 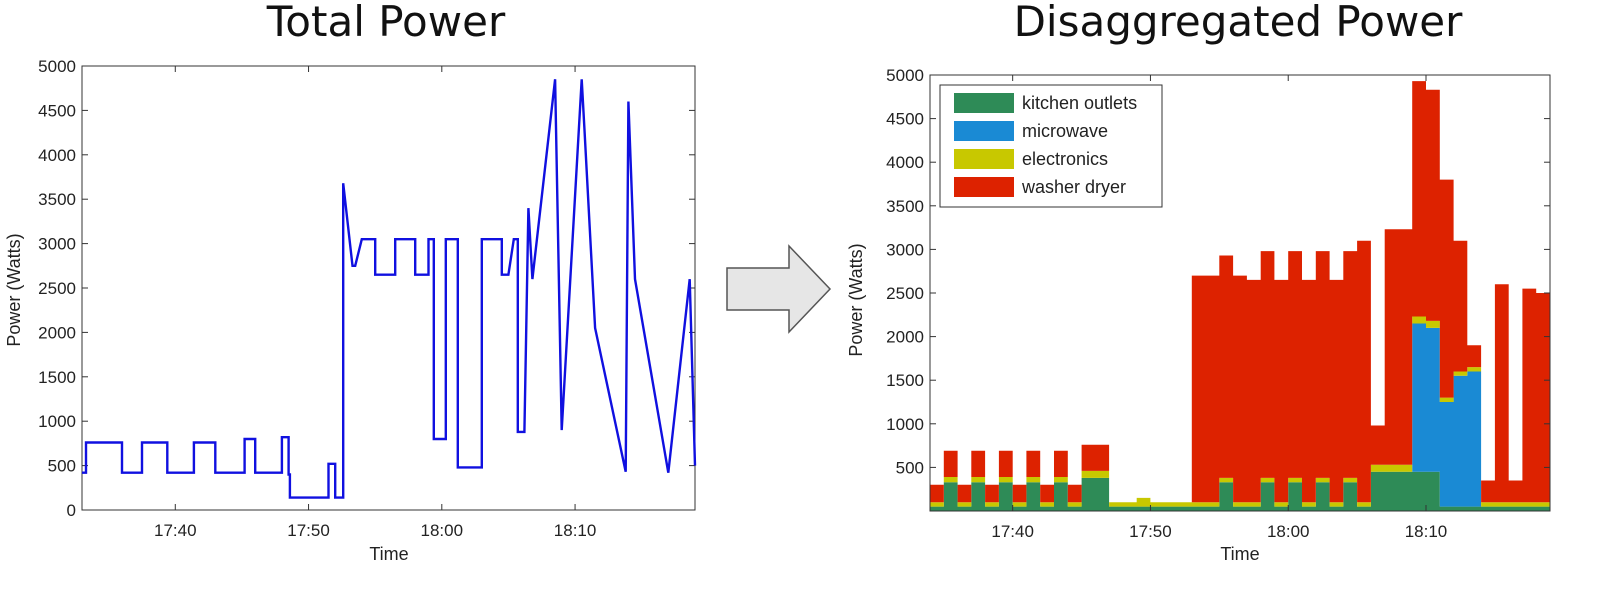 What do you see at coordinates (57, 421) in the screenshot?
I see `left-y-tick-label: 1000` at bounding box center [57, 421].